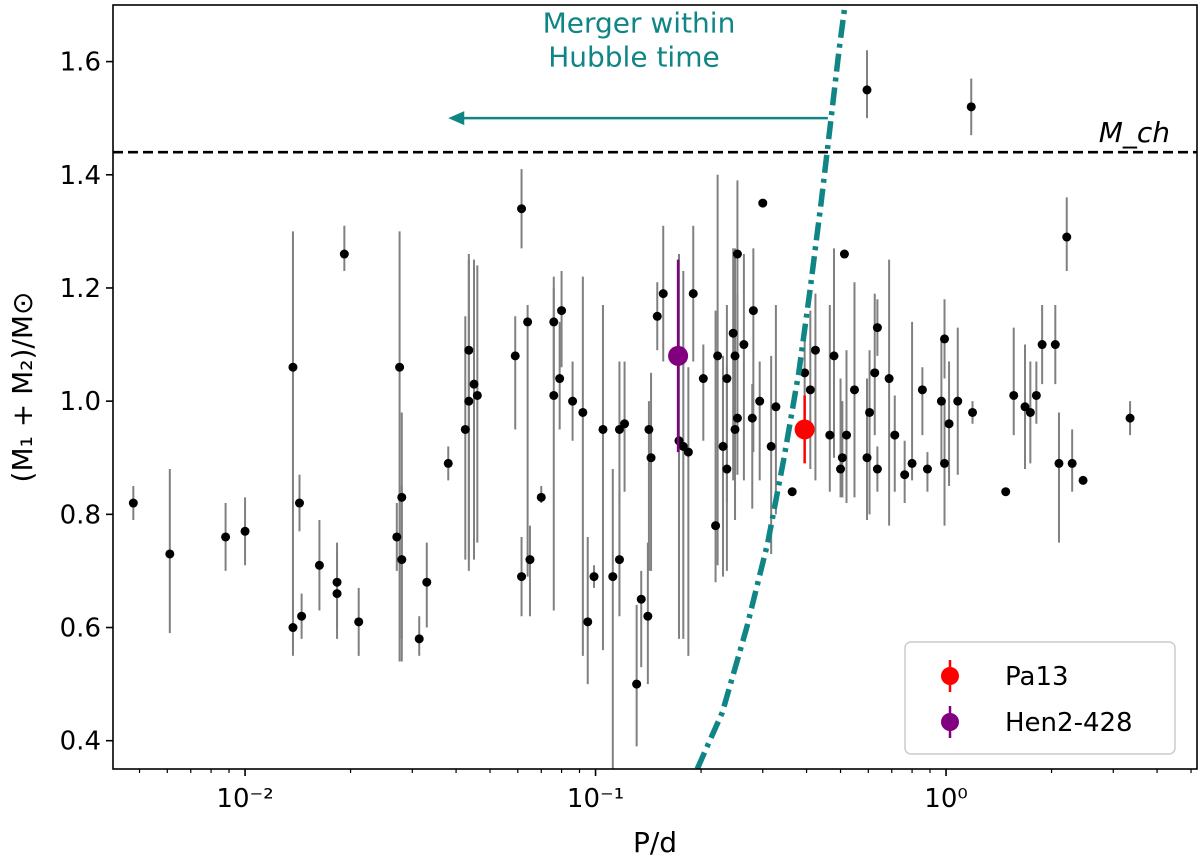 This screenshot has width=1200, height=859. What do you see at coordinates (678, 355) in the screenshot?
I see `hen2-428-point` at bounding box center [678, 355].